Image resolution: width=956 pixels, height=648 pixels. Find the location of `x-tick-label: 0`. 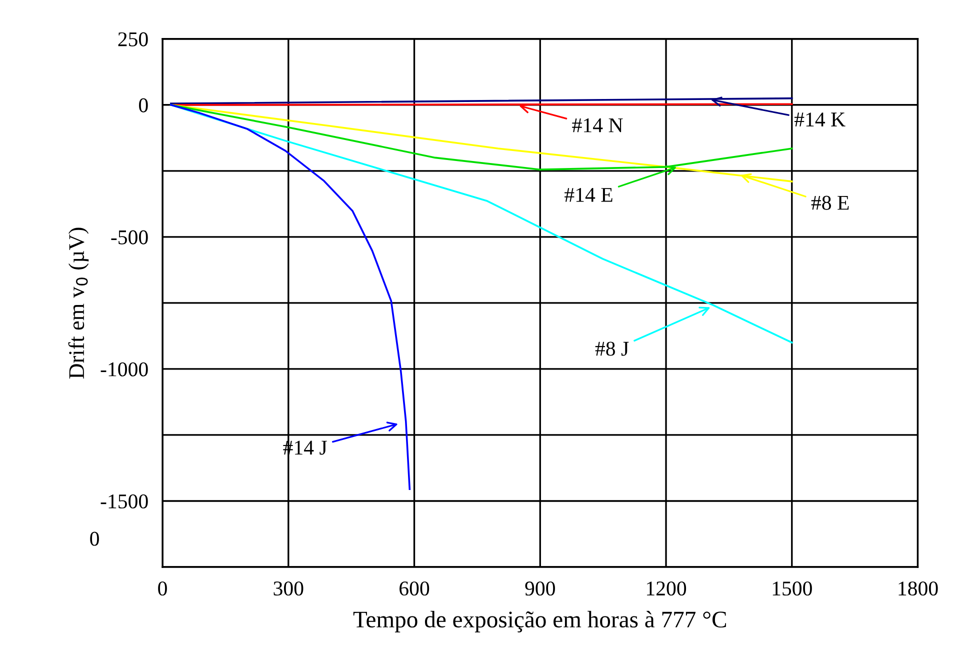

x-tick-label: 0 is located at coordinates (162, 588).